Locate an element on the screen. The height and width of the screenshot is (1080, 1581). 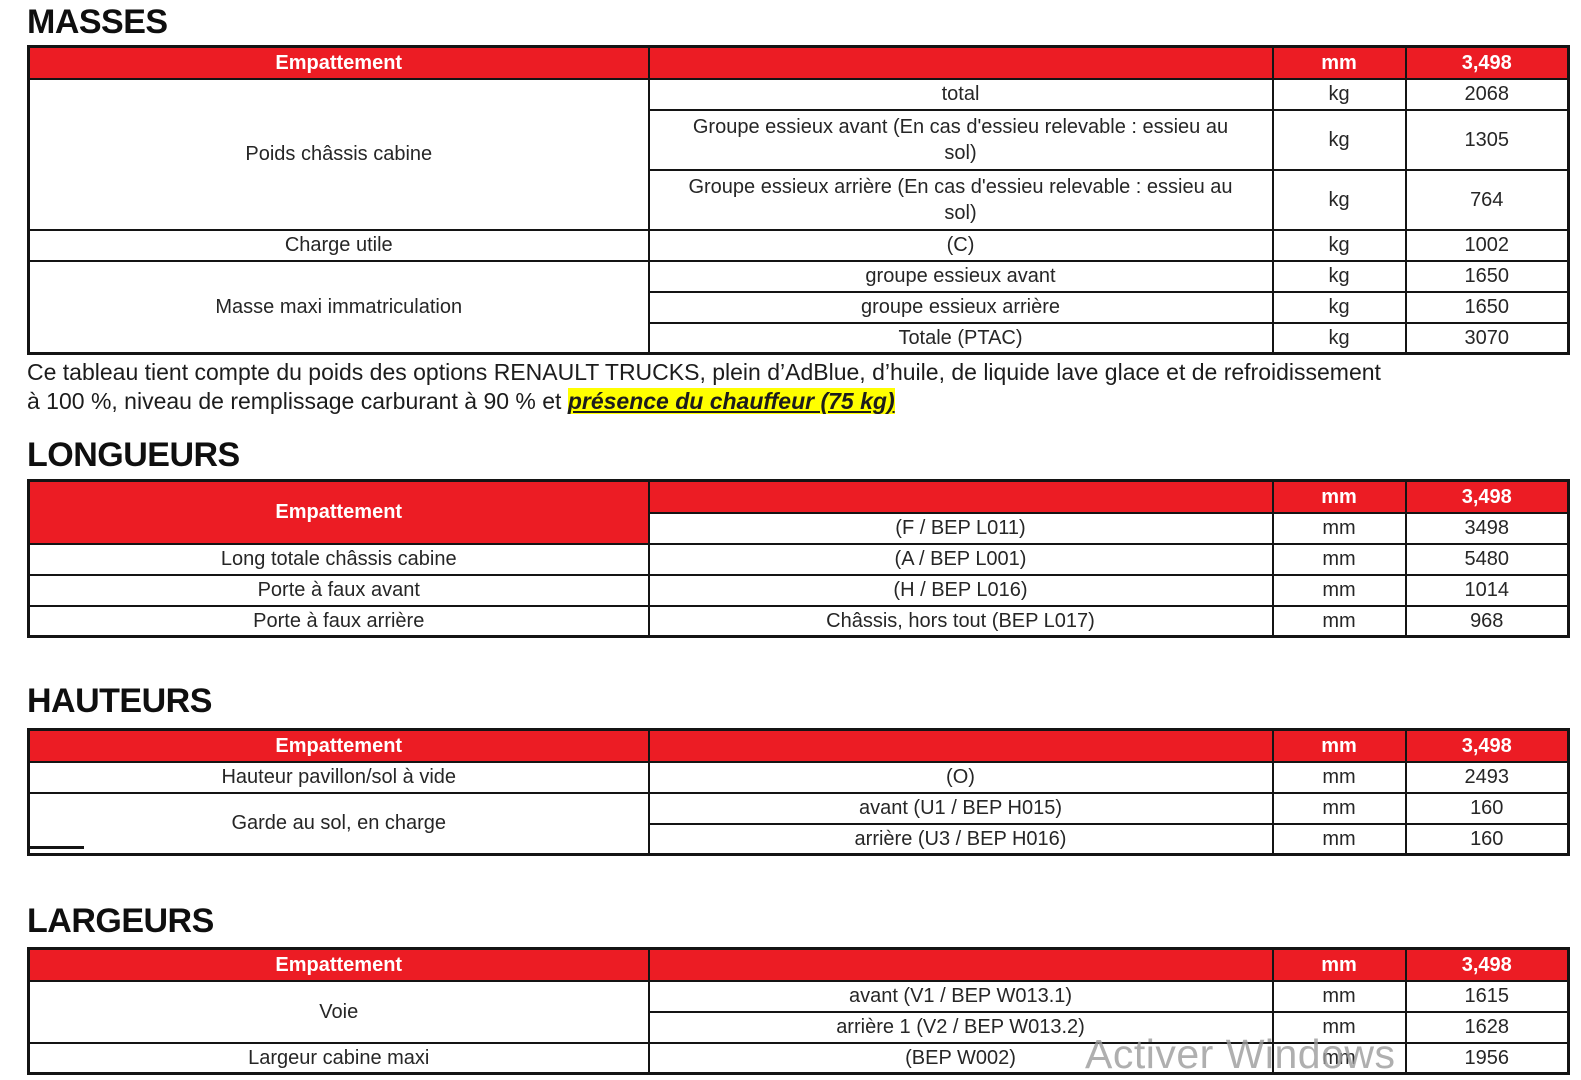
row-label: Largeur cabine maxi is located at coordinates (338, 1058).